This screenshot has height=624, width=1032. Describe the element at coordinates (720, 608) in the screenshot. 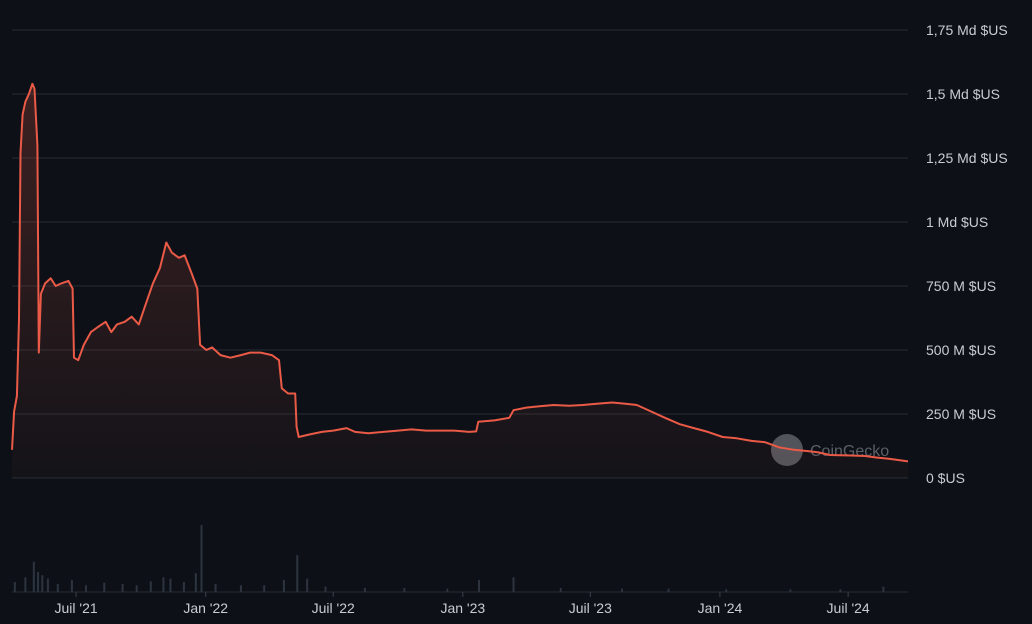

I see `x-tick-label: Jan '24` at that location.